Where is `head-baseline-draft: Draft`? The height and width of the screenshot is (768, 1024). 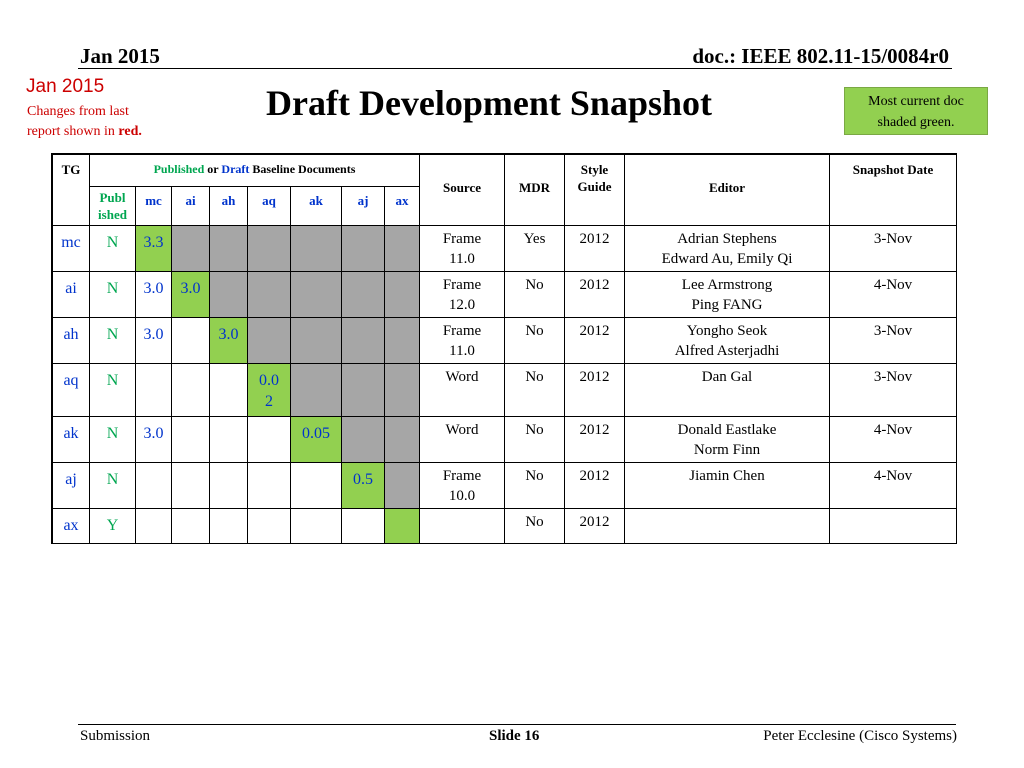 head-baseline-draft: Draft is located at coordinates (235, 169).